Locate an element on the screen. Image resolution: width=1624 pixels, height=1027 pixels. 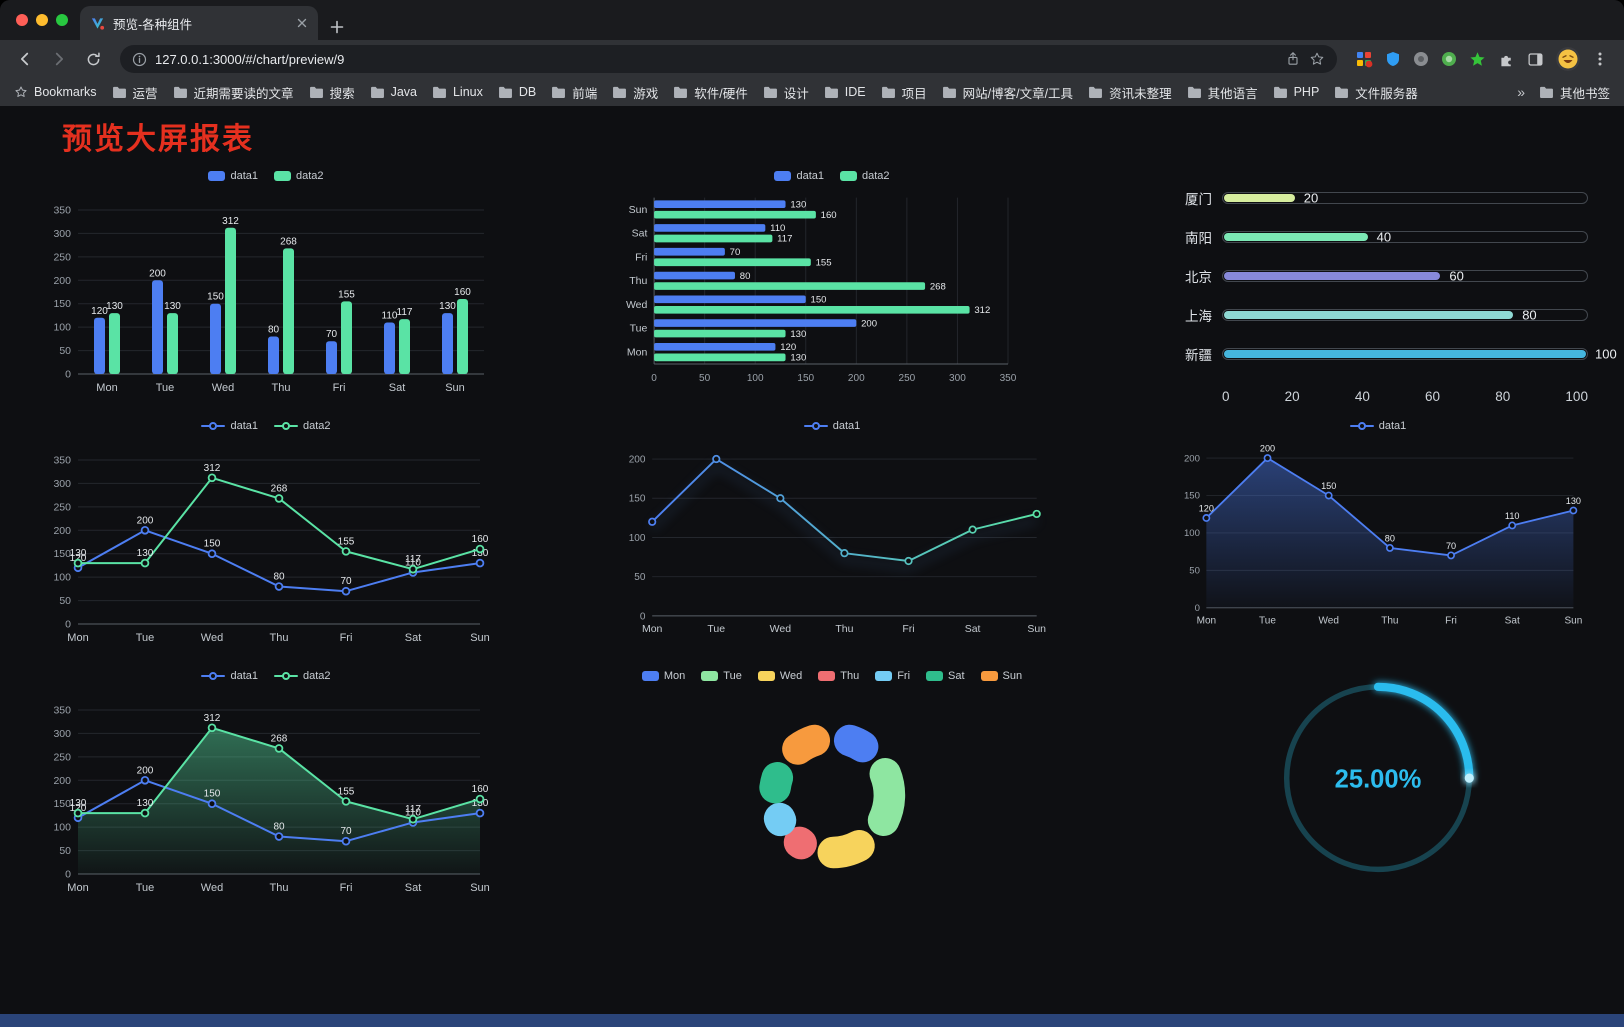
bookmark-folder: 近期需要读的文章 is located at coordinates (233, 92).